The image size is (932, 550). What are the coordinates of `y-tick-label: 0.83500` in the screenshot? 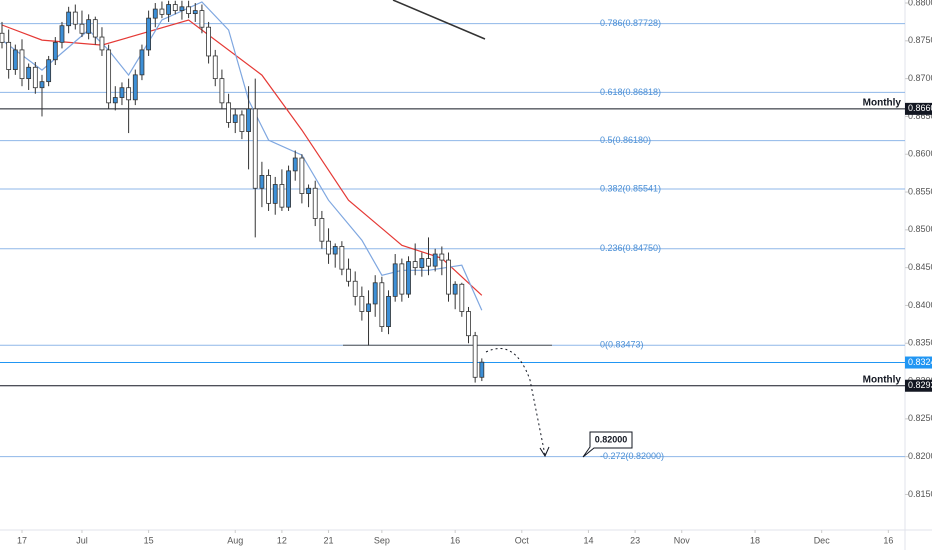 It's located at (920, 343).